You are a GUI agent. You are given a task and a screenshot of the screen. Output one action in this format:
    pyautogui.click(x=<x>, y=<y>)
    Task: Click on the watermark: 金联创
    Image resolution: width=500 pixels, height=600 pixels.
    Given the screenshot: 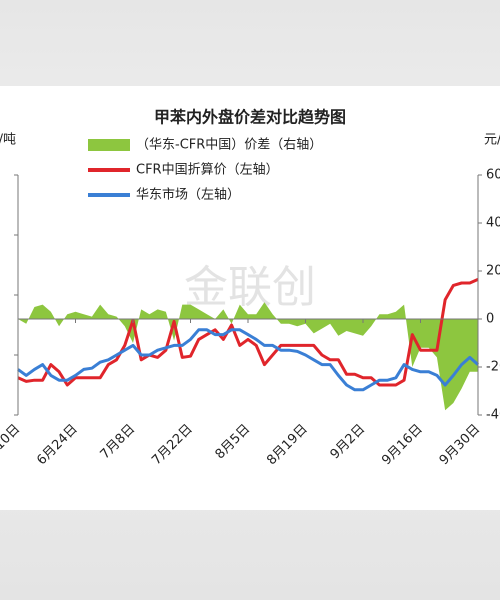 What is the action you would take?
    pyautogui.click(x=250, y=287)
    